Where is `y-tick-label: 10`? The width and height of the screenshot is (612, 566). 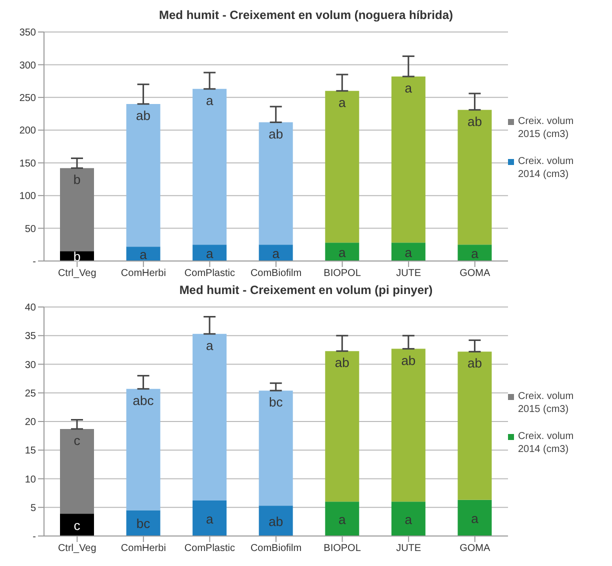
y-tick-label: 10 is located at coordinates (30, 480).